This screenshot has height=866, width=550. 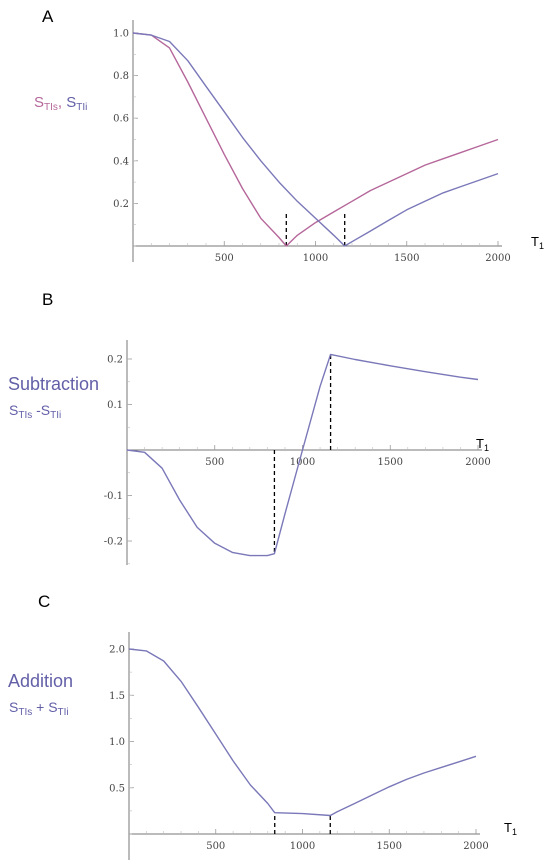 I want to click on panel-c-series, so click(x=302, y=732).